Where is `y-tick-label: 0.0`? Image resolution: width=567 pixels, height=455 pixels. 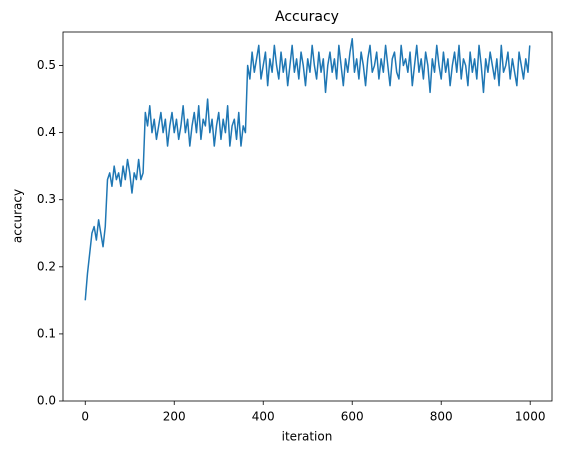 y-tick-label: 0.0 is located at coordinates (46, 401).